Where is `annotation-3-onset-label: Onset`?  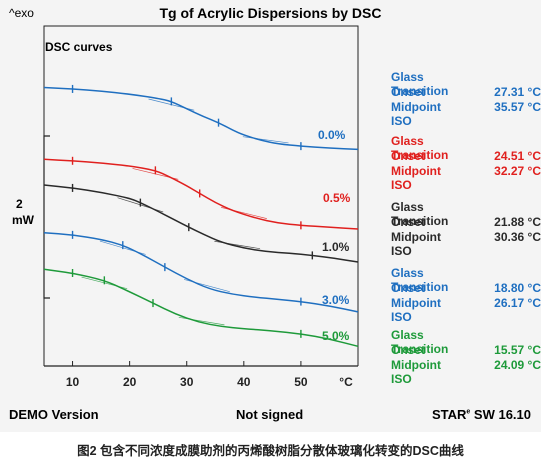
annotation-3-onset-label: Onset is located at coordinates (408, 288).